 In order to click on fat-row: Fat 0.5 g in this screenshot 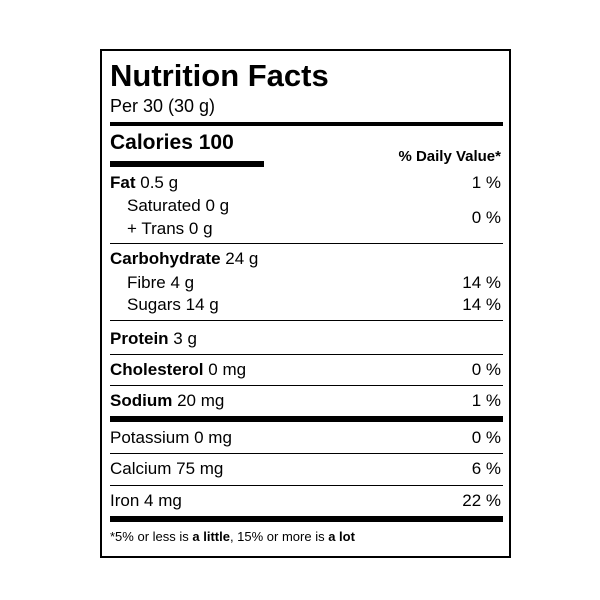, I will do `click(144, 183)`.